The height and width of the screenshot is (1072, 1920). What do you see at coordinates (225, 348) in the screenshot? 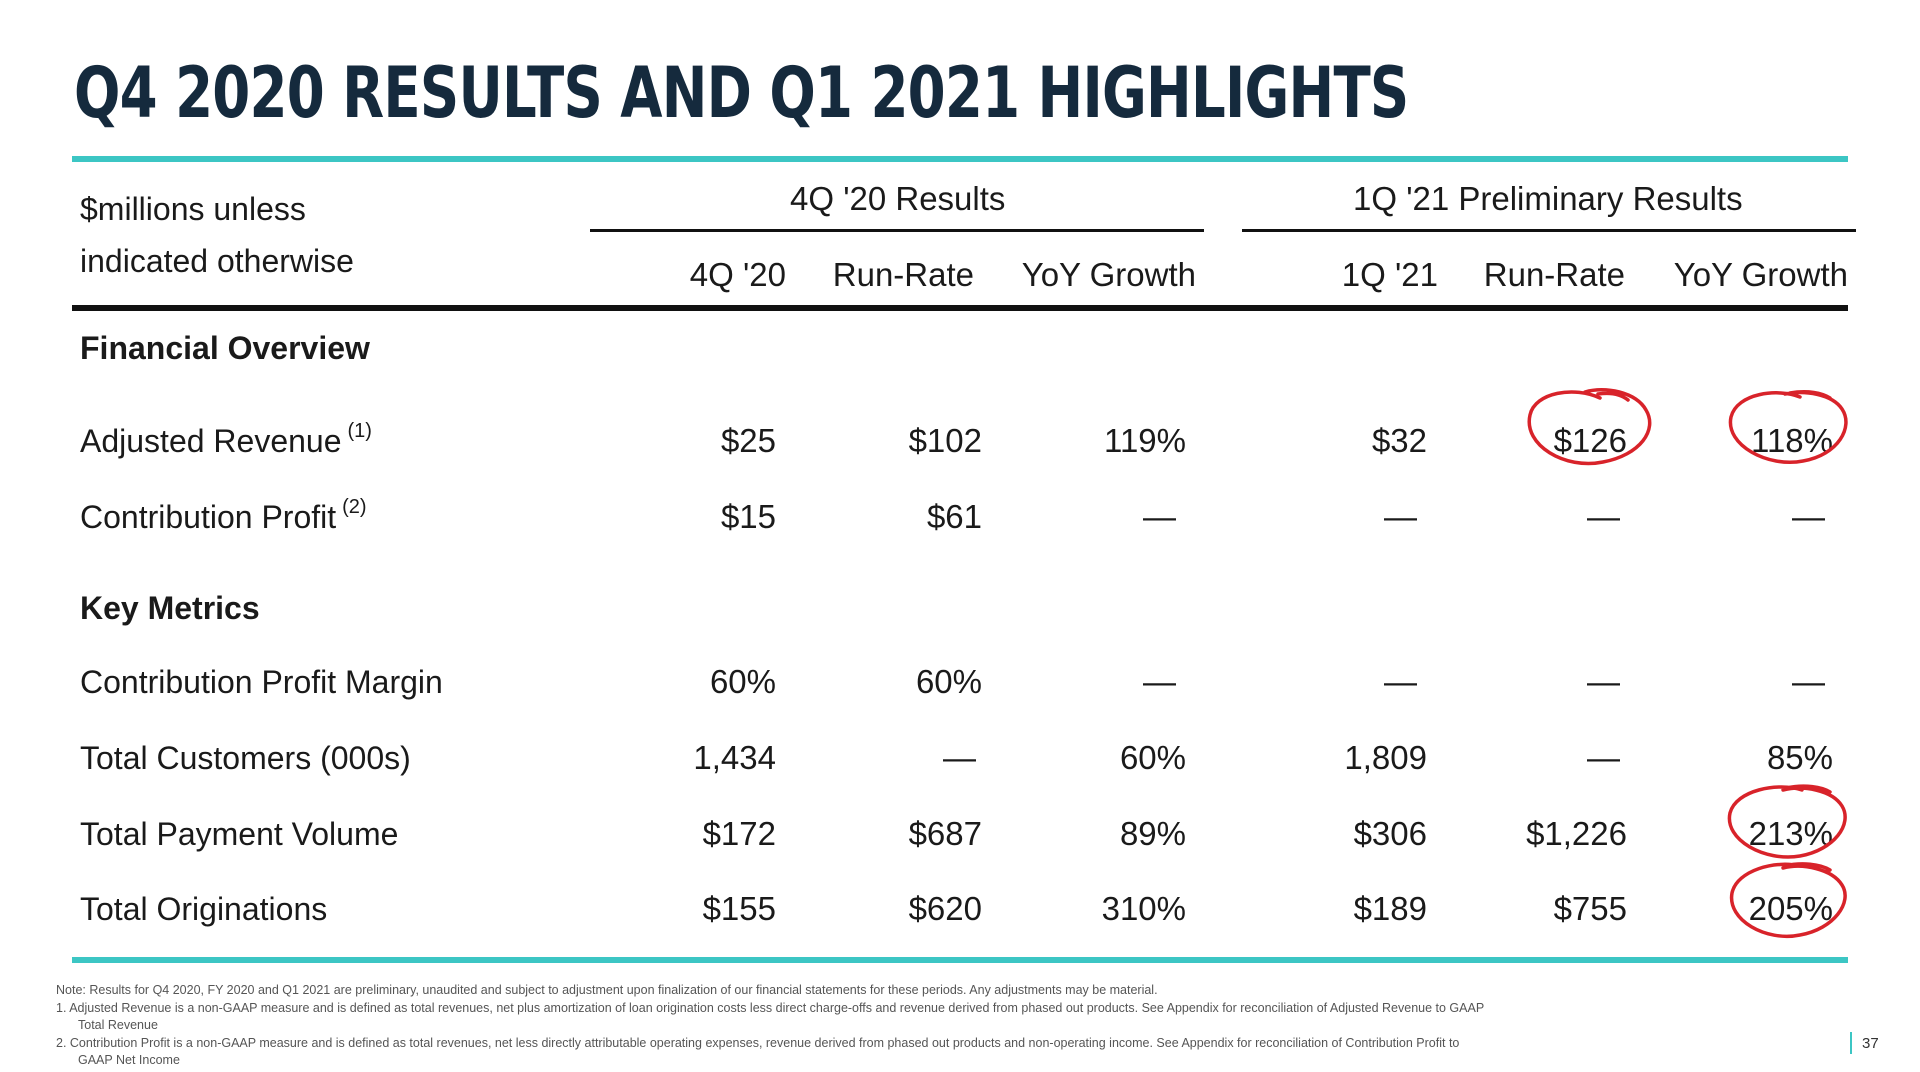
I see `section-financial-overview: Financial Overview` at bounding box center [225, 348].